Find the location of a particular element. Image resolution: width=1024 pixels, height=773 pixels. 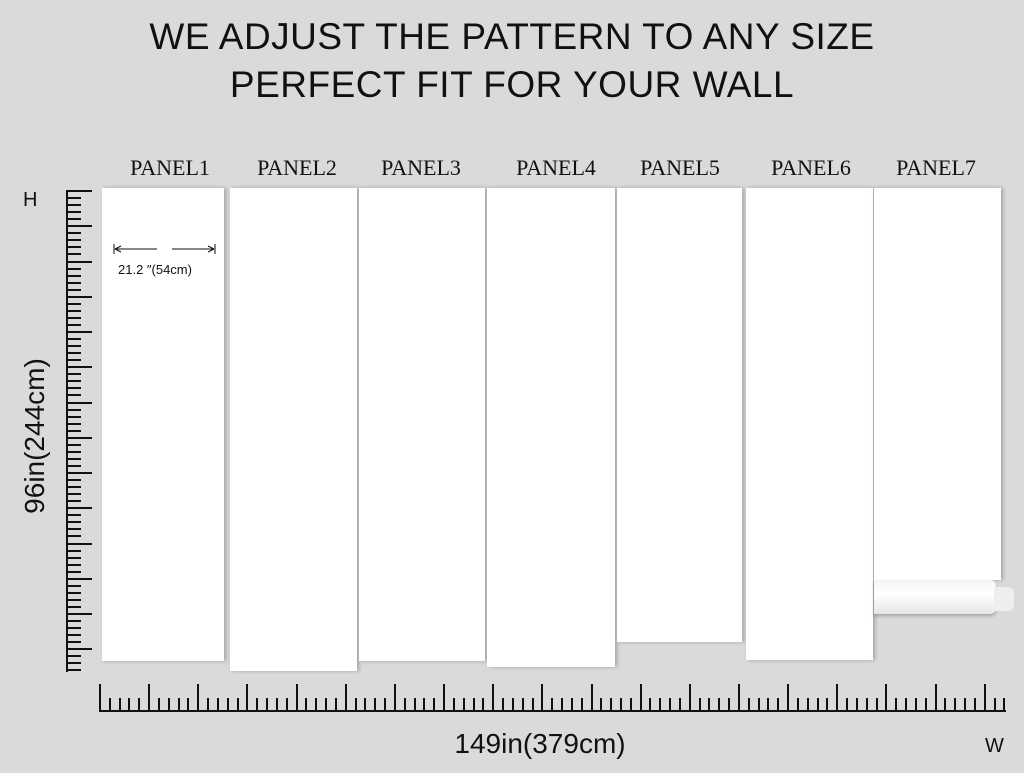

width-letter: W is located at coordinates (994, 746).